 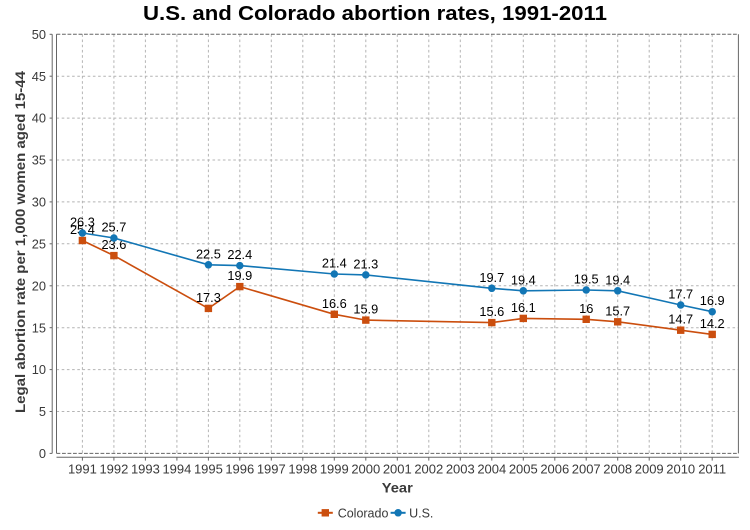 I want to click on svg-text: 1996, so click(x=239, y=468).